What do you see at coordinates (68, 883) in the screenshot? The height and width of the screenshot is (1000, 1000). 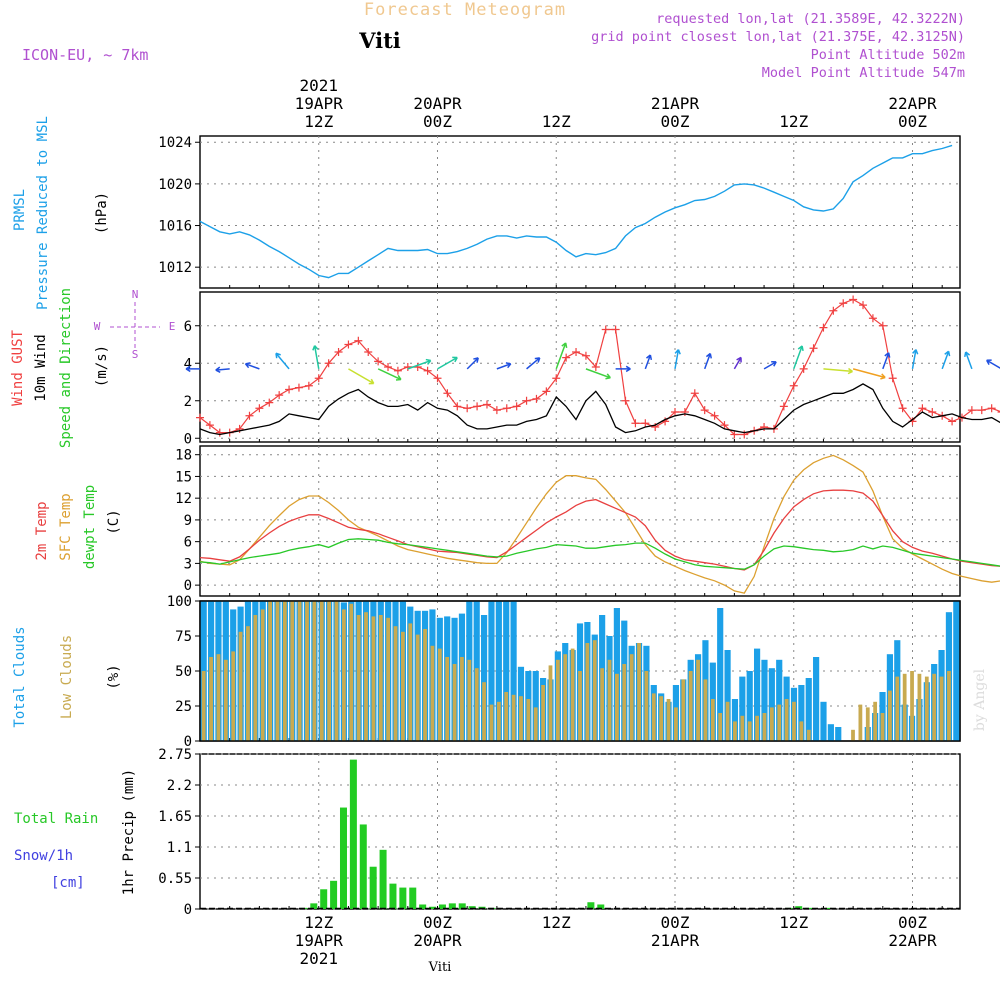 I see `snow-unit: [cm]` at bounding box center [68, 883].